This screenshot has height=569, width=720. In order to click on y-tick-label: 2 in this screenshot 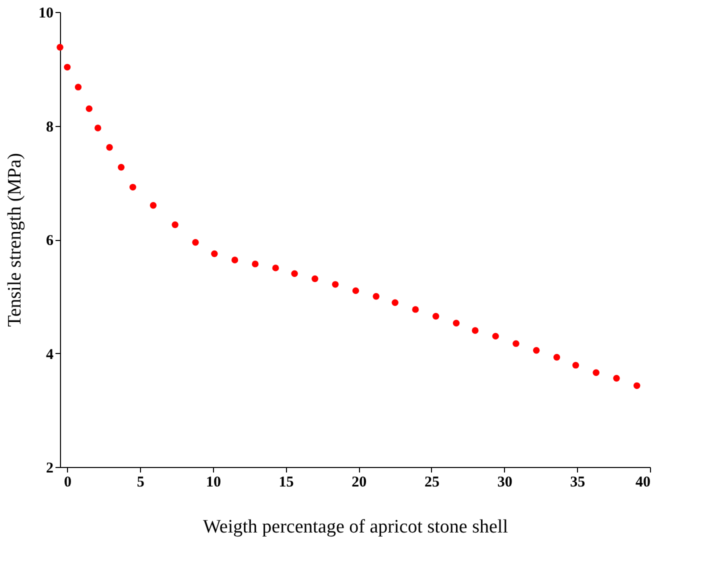, I will do `click(50, 468)`.